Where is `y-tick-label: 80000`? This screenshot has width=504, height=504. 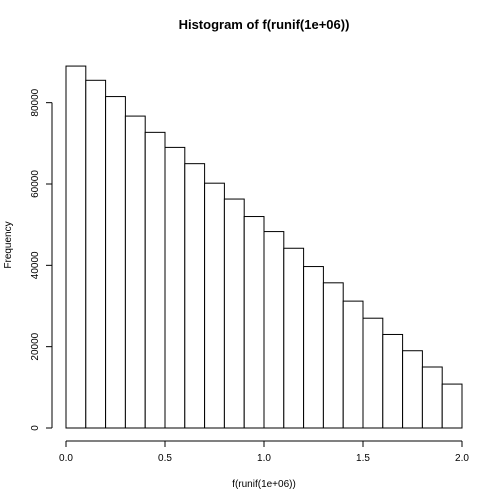
y-tick-label: 80000 is located at coordinates (35, 102).